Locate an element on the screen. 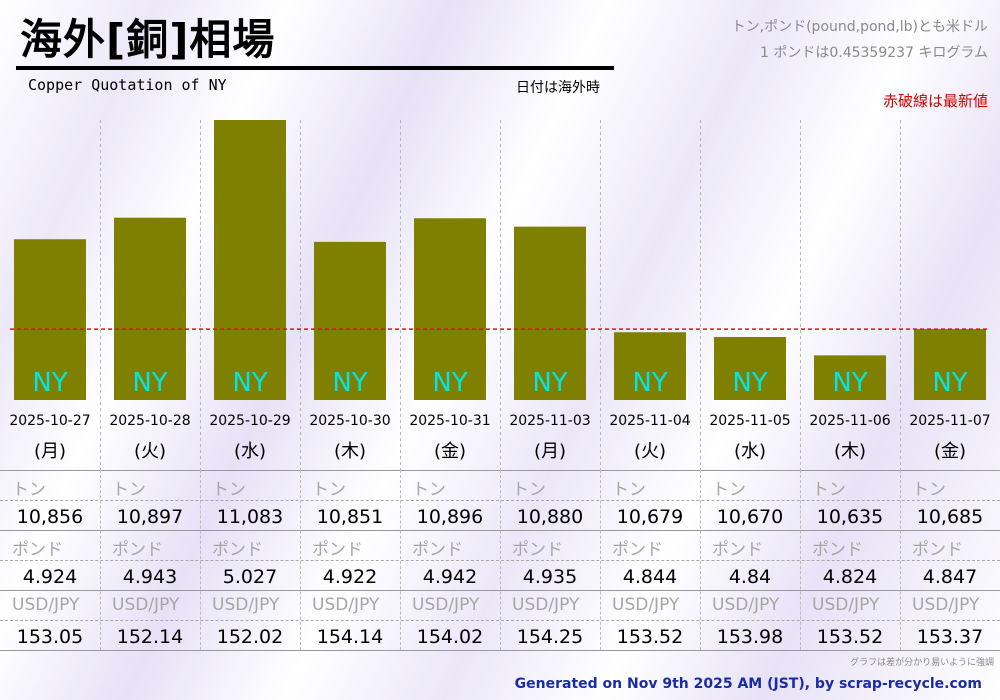 This screenshot has height=700, width=1000. pound-value: 4.942 is located at coordinates (450, 577).